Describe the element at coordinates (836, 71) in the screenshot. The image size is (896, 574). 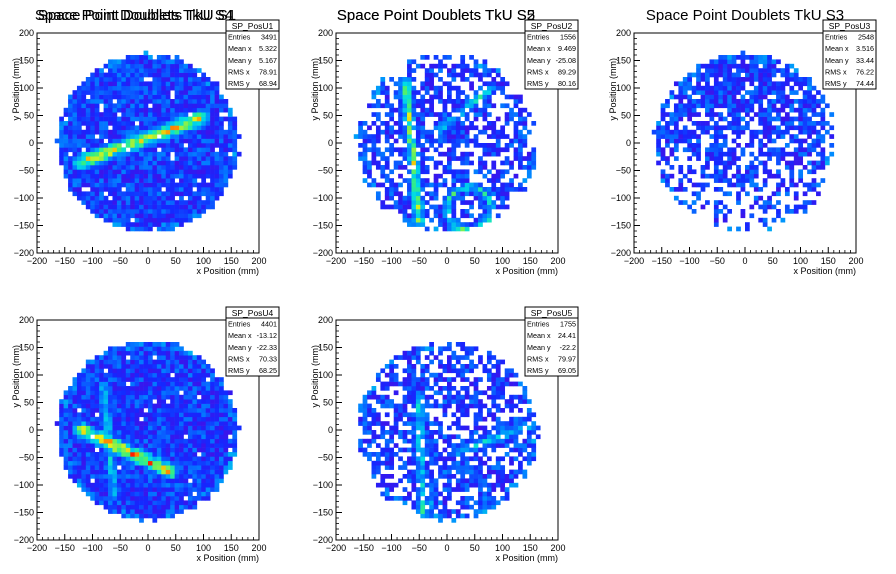
I see `stats-row-label: RMS x` at that location.